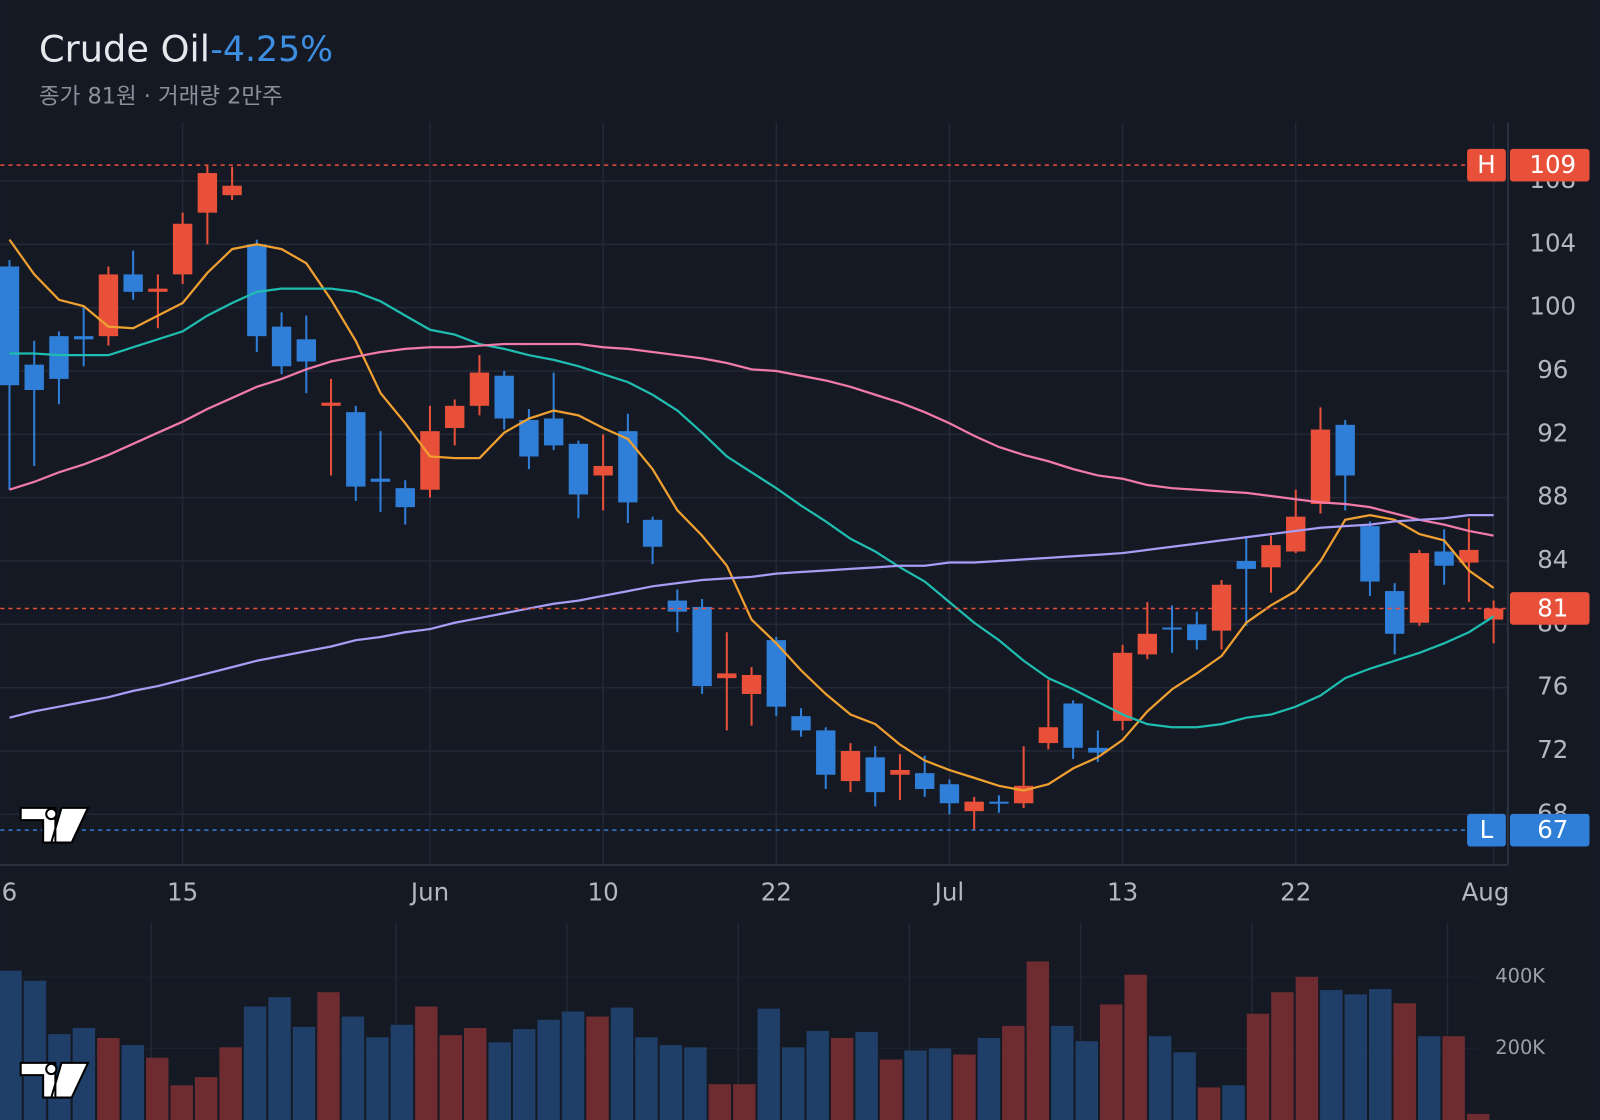  I want to click on y-tick-label: 100, so click(1552, 306).